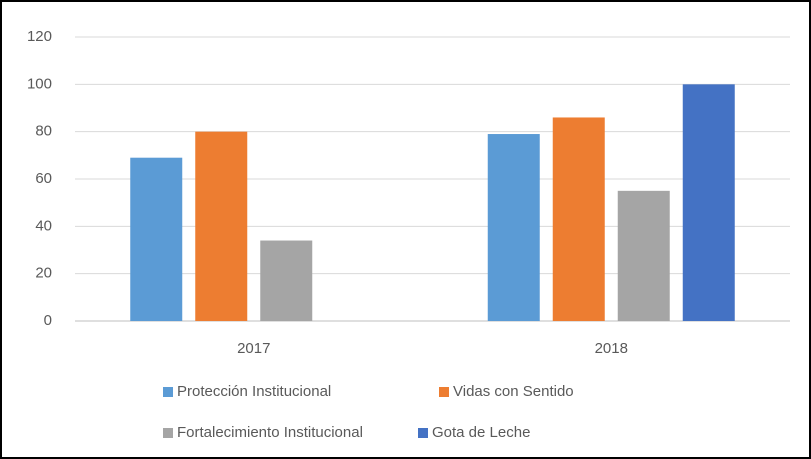 The image size is (811, 459). What do you see at coordinates (43, 225) in the screenshot?
I see `y-tick-label: 40` at bounding box center [43, 225].